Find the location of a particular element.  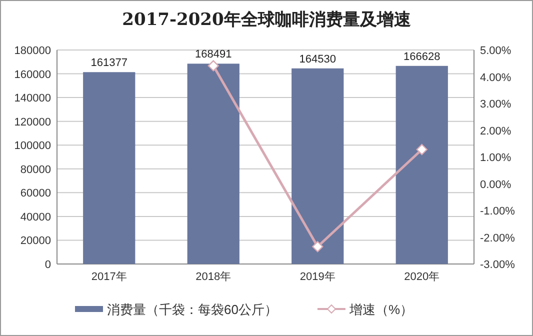

y-tick-label: 120000 is located at coordinates (32, 122).